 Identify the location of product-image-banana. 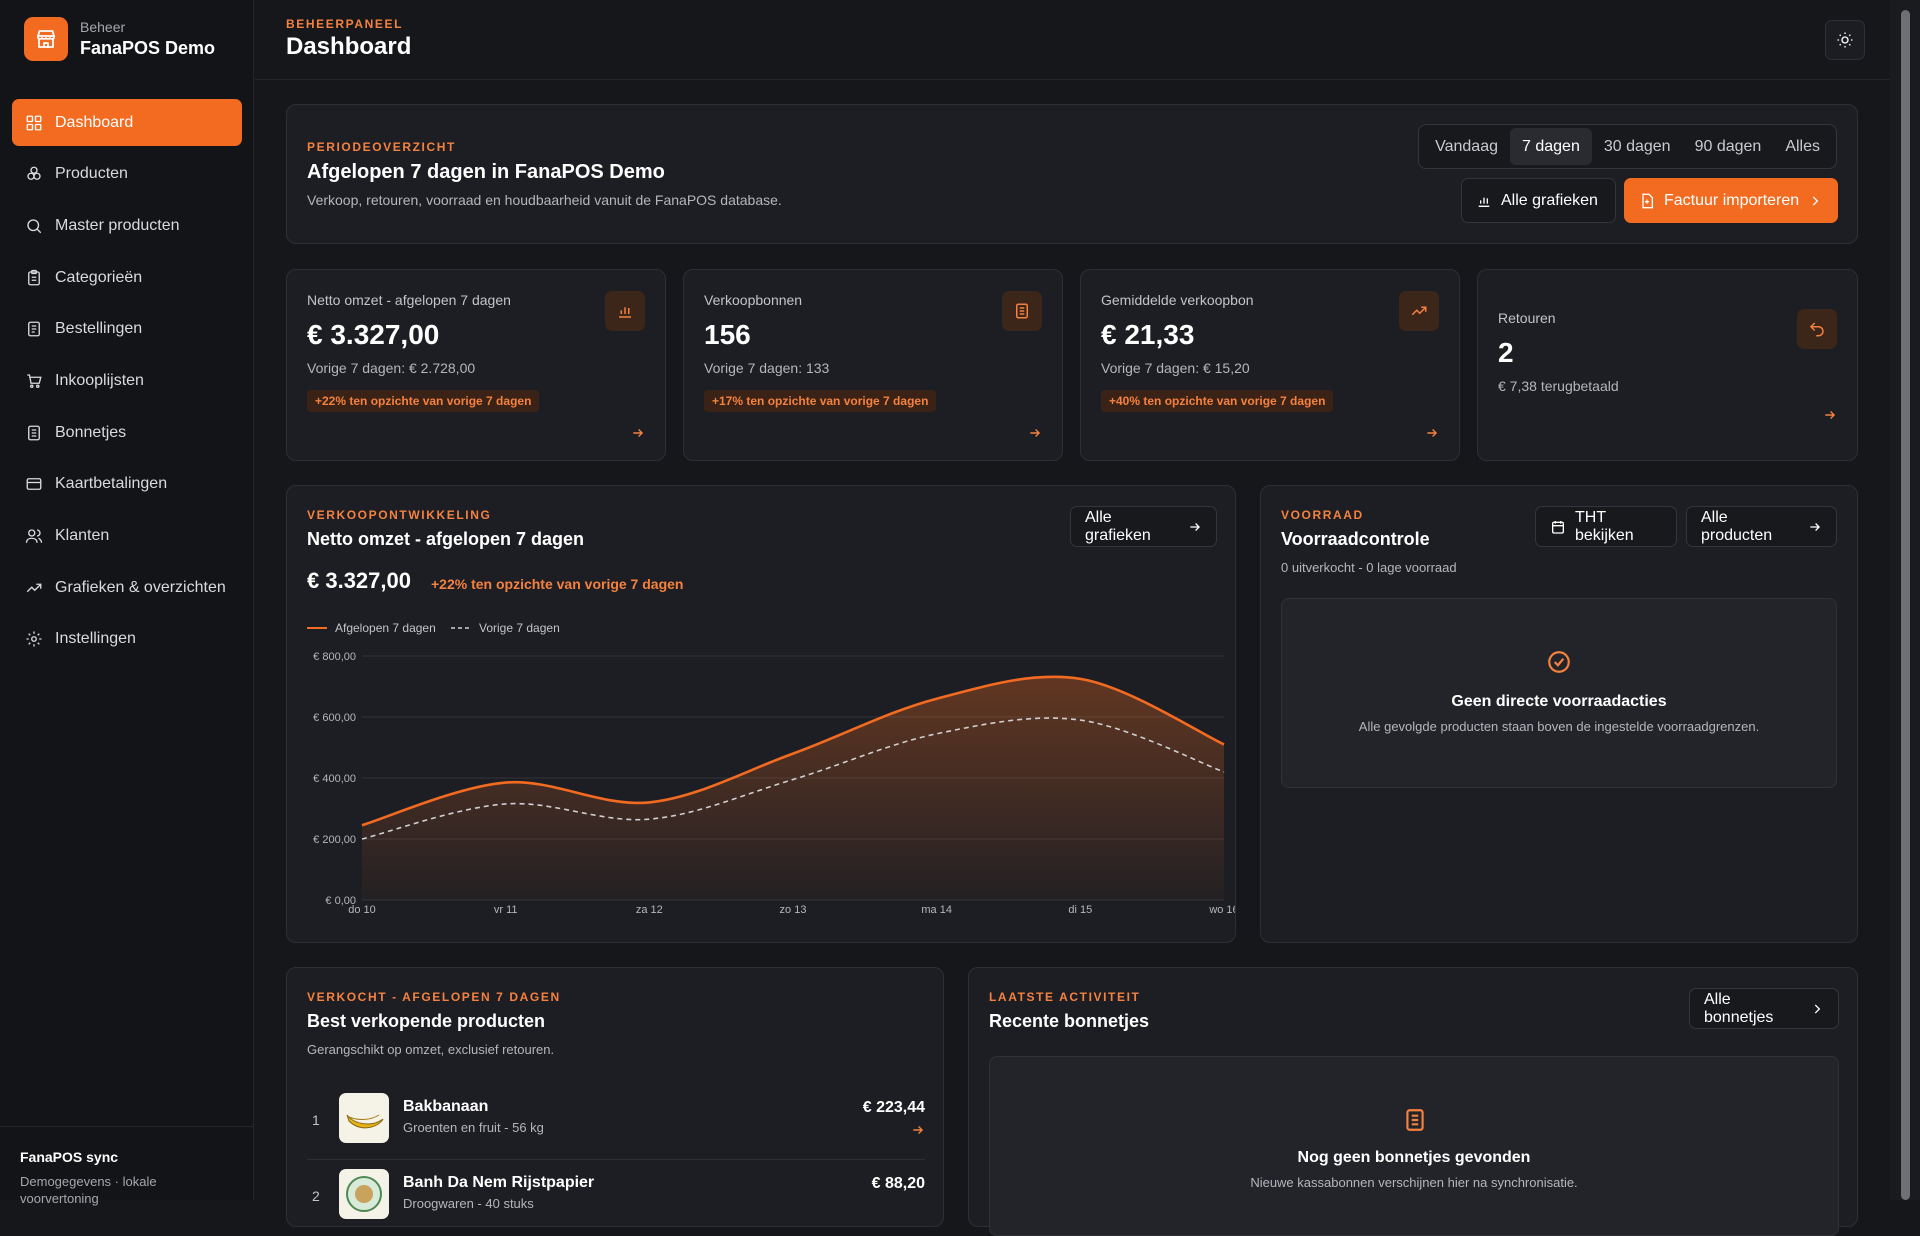
(364, 1118).